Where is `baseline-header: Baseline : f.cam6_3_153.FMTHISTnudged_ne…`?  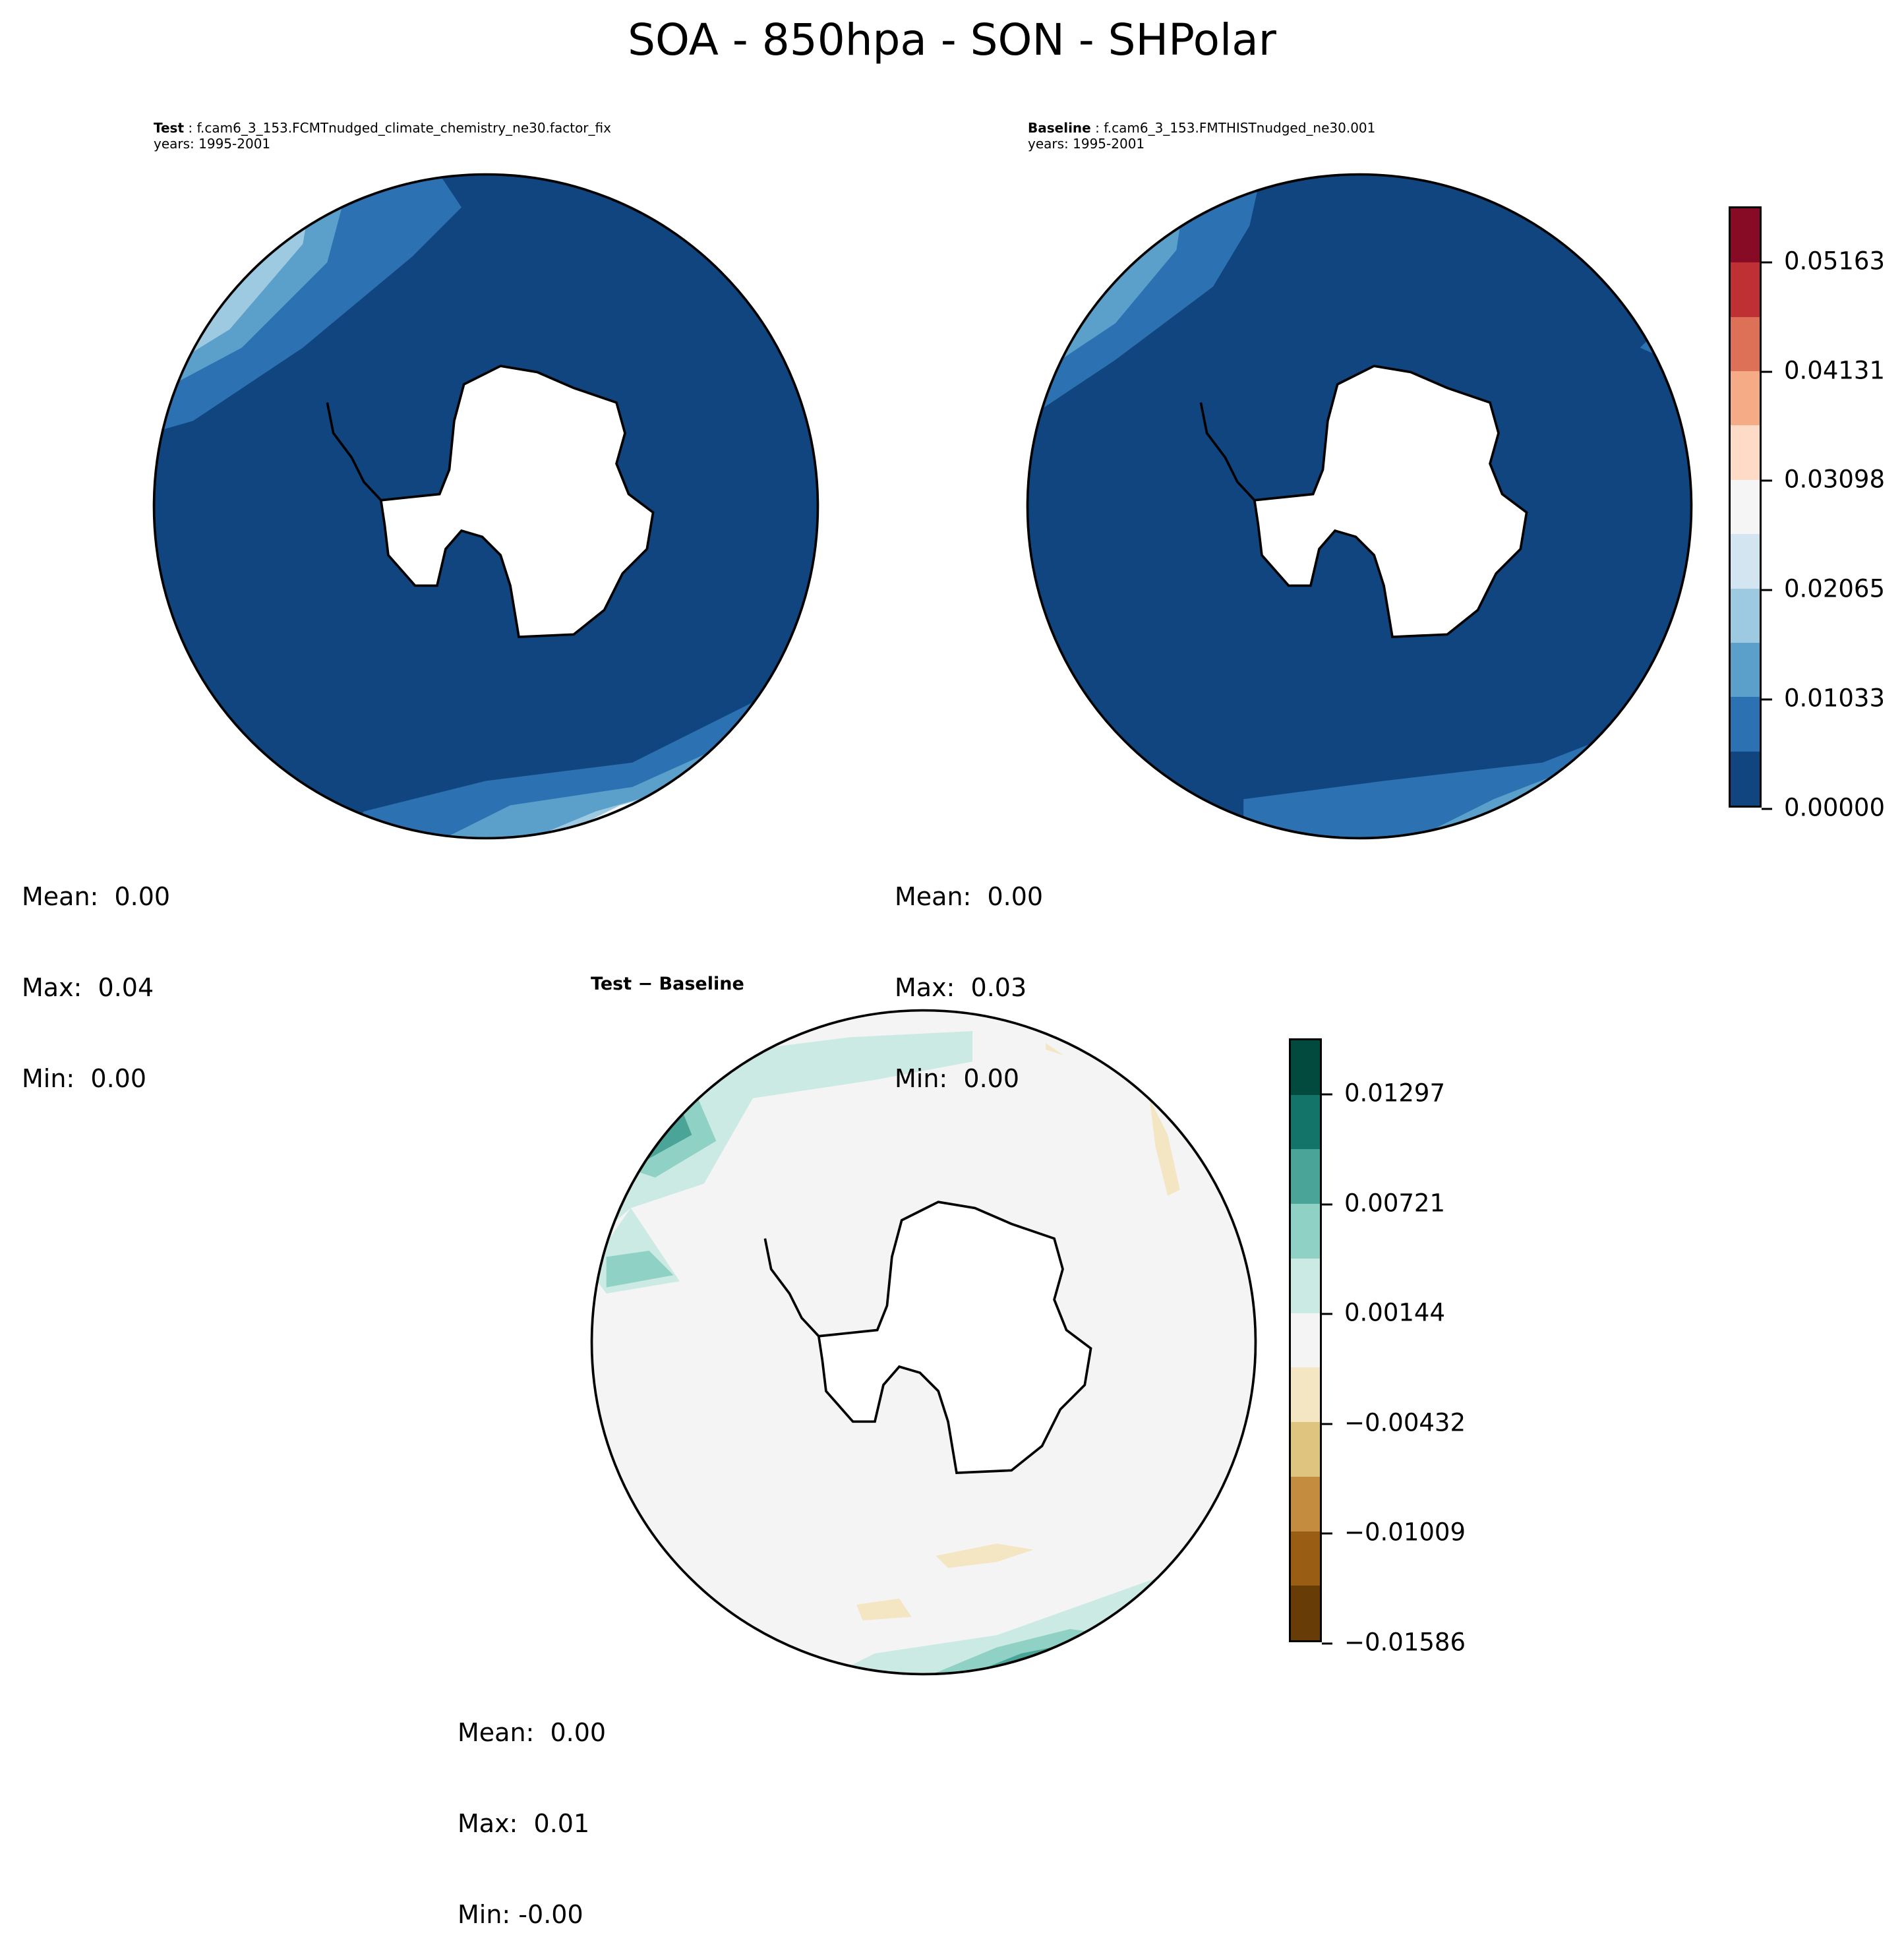
baseline-header: Baseline : f.cam6_3_153.FMTHISTnudged_ne… is located at coordinates (1201, 136).